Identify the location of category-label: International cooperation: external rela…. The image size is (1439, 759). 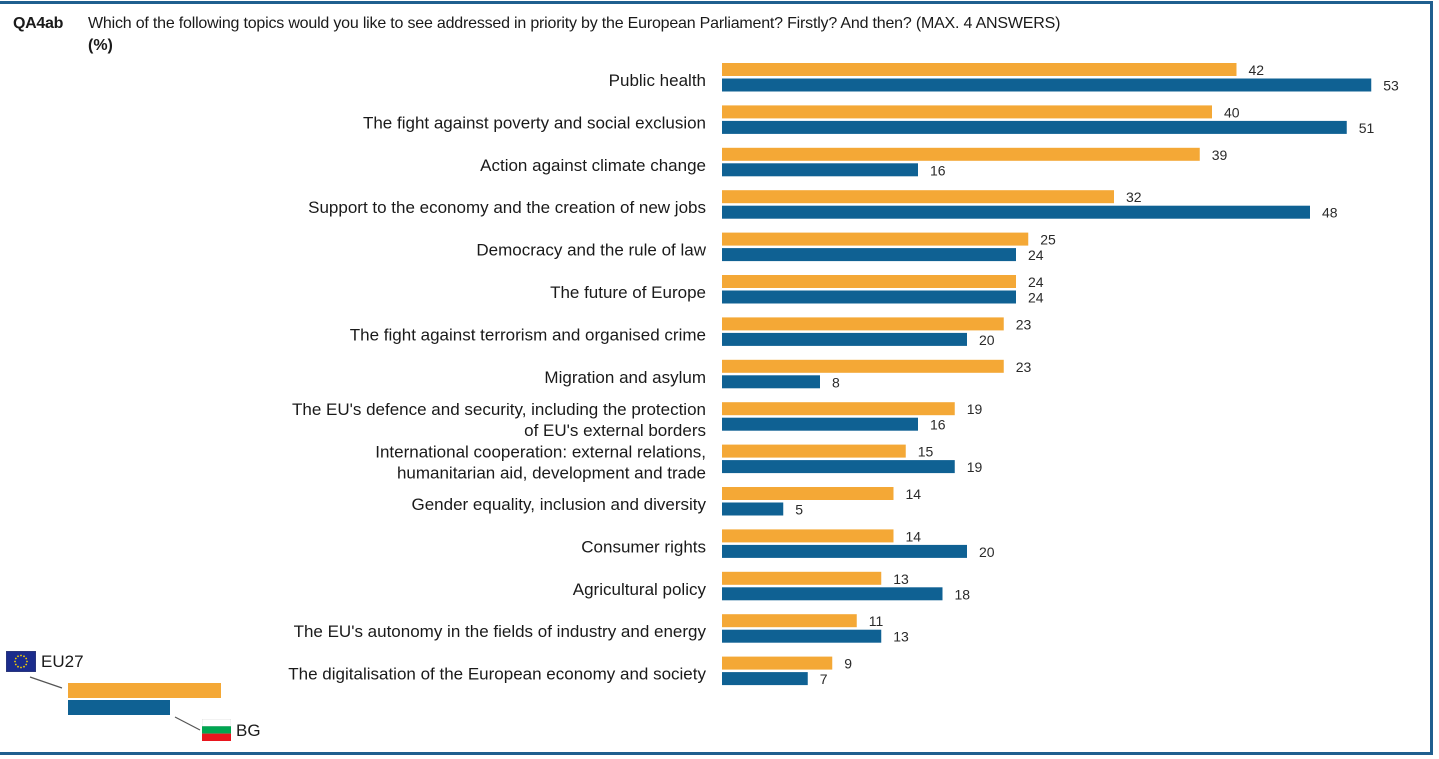
(540, 463).